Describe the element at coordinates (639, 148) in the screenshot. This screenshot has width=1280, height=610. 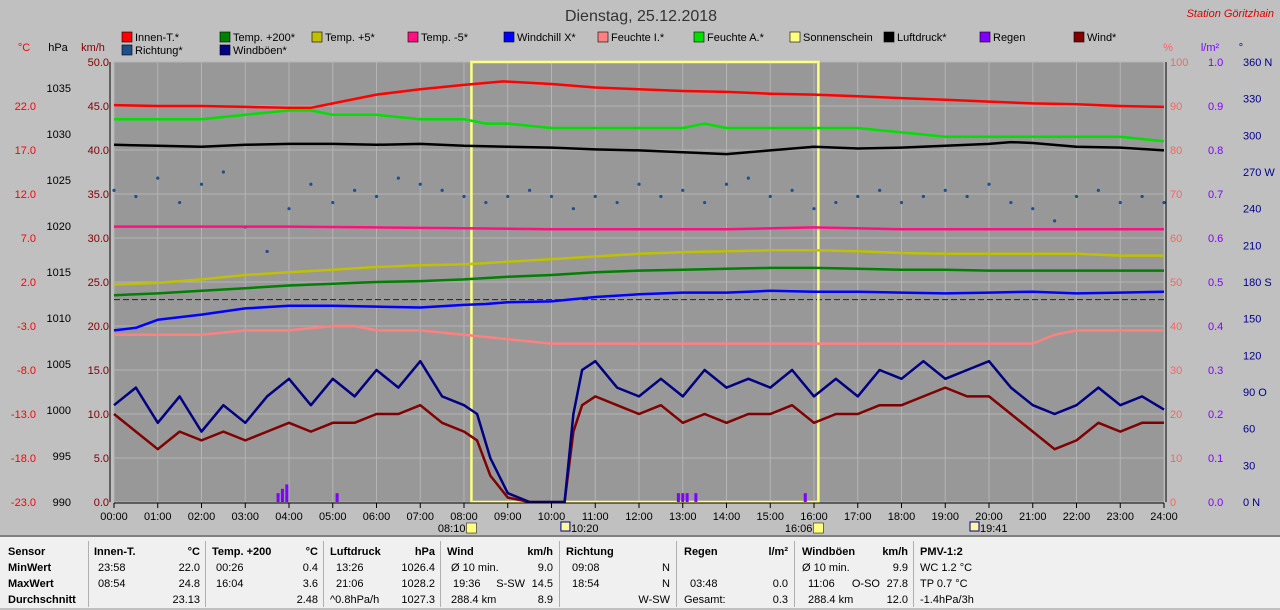
I see `series-line-luftdruck` at that location.